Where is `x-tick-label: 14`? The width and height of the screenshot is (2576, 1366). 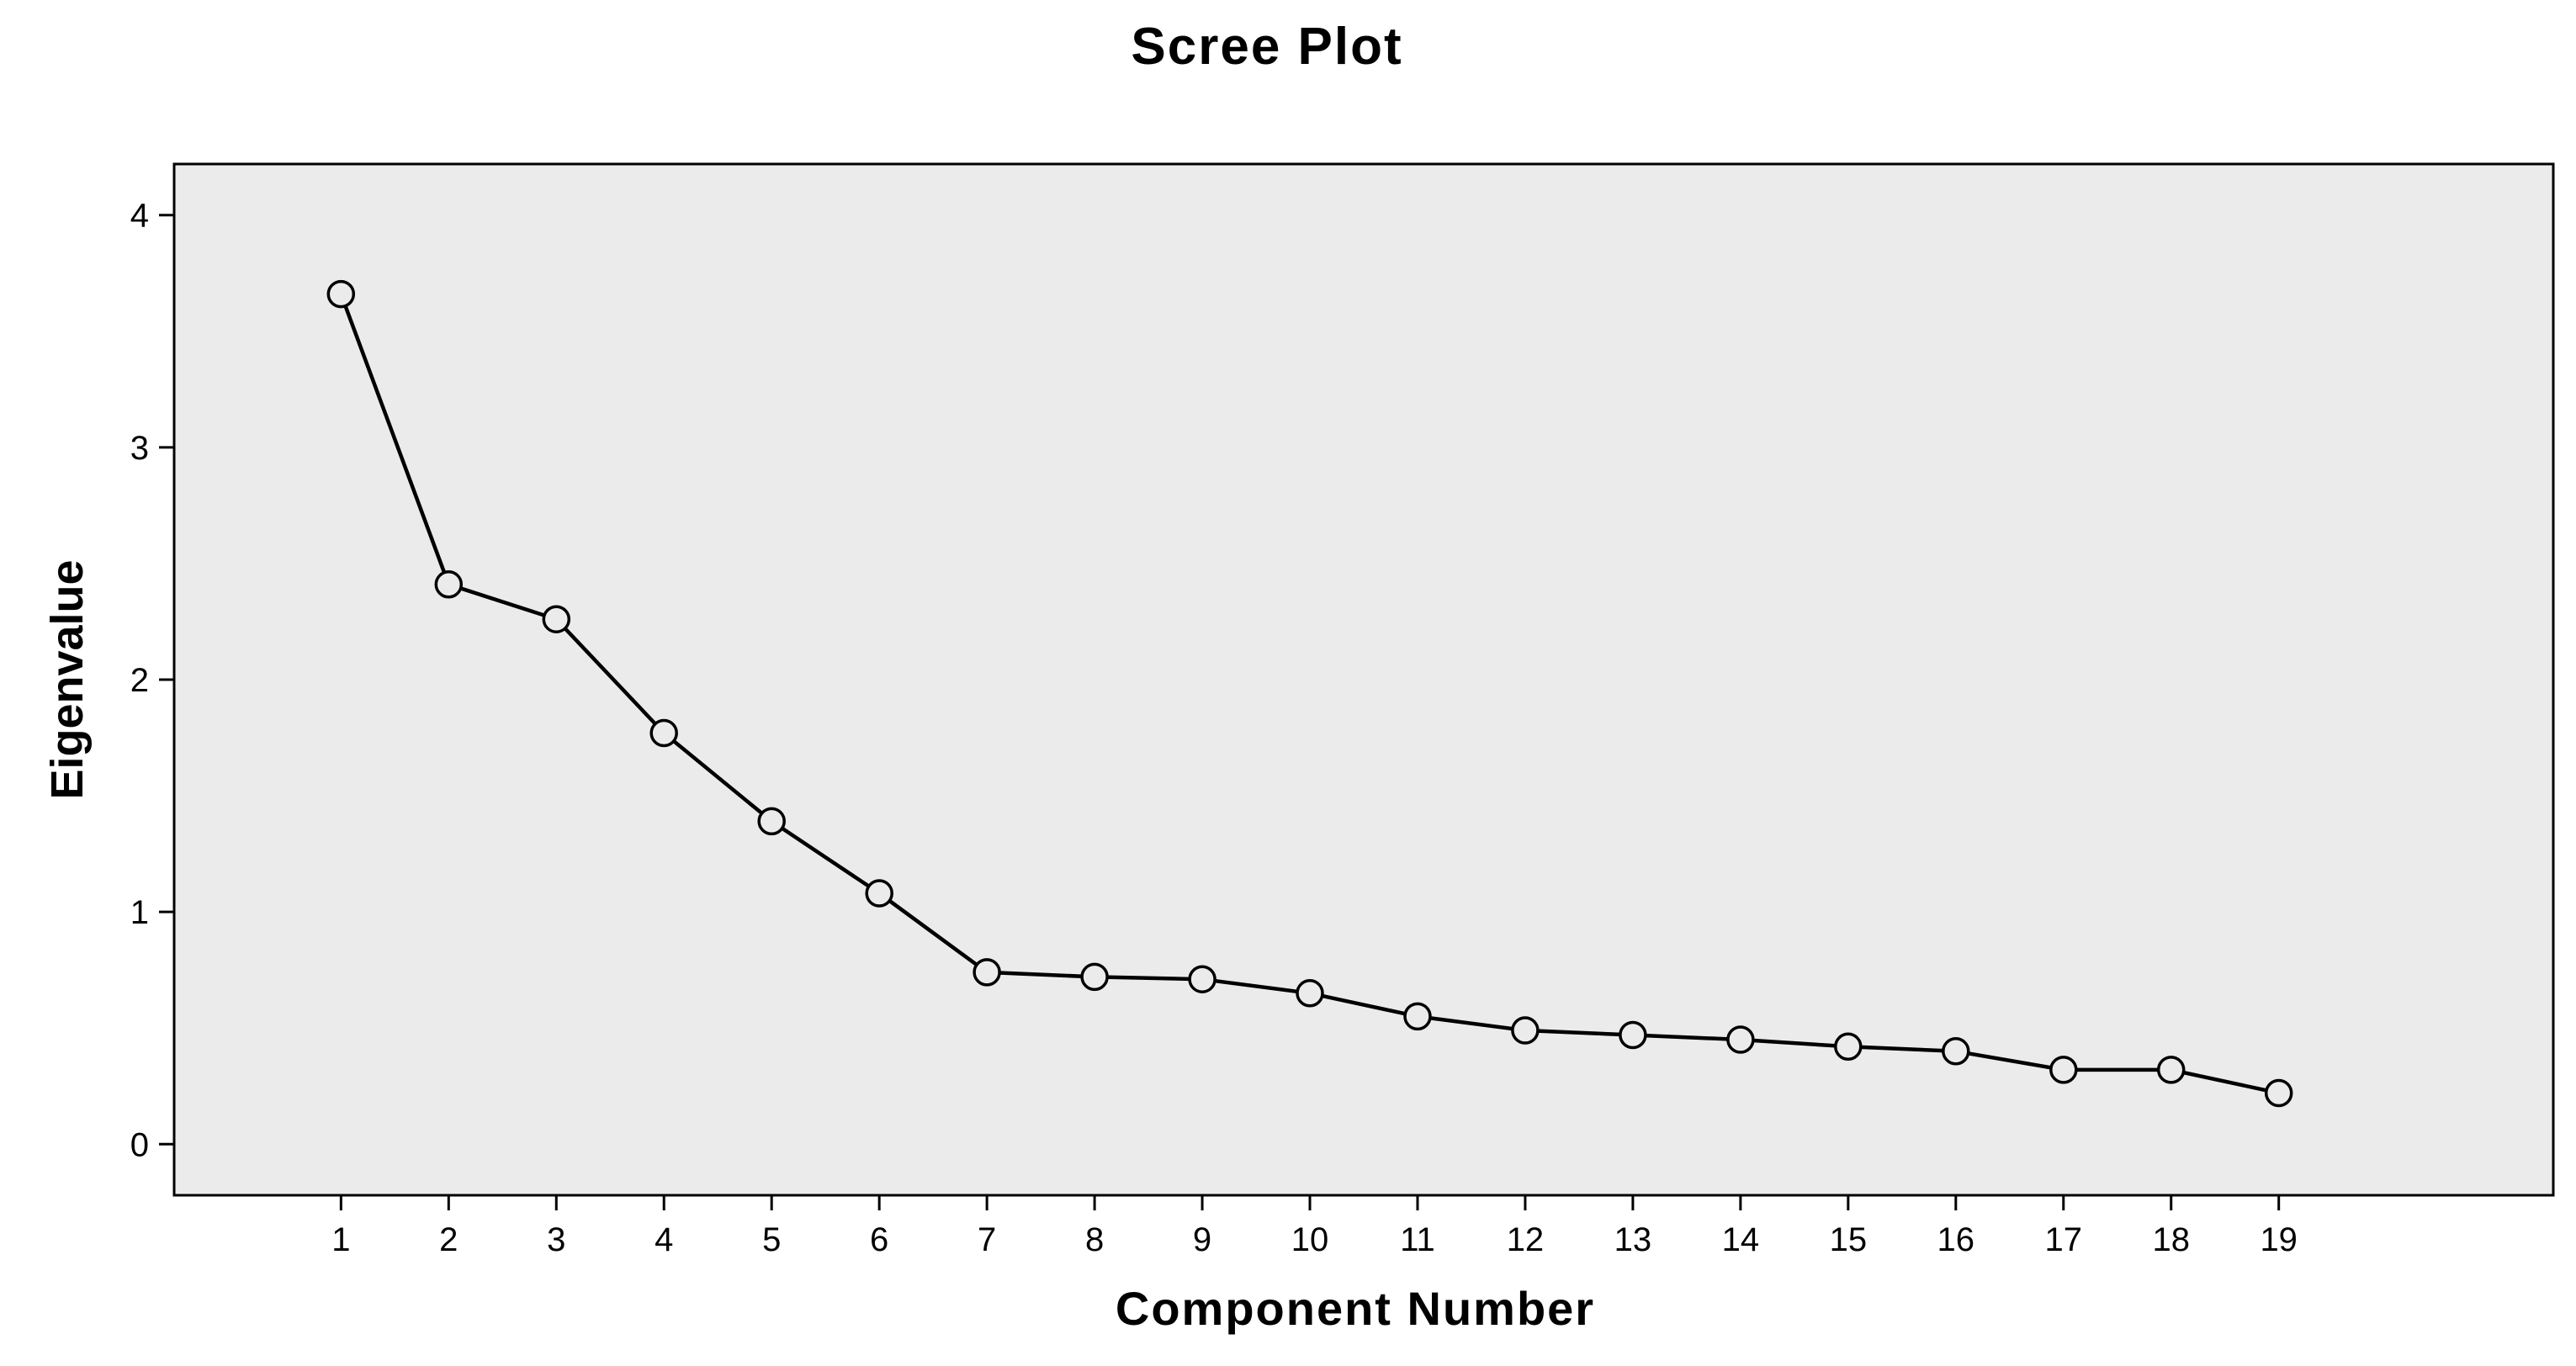 x-tick-label: 14 is located at coordinates (1741, 1239).